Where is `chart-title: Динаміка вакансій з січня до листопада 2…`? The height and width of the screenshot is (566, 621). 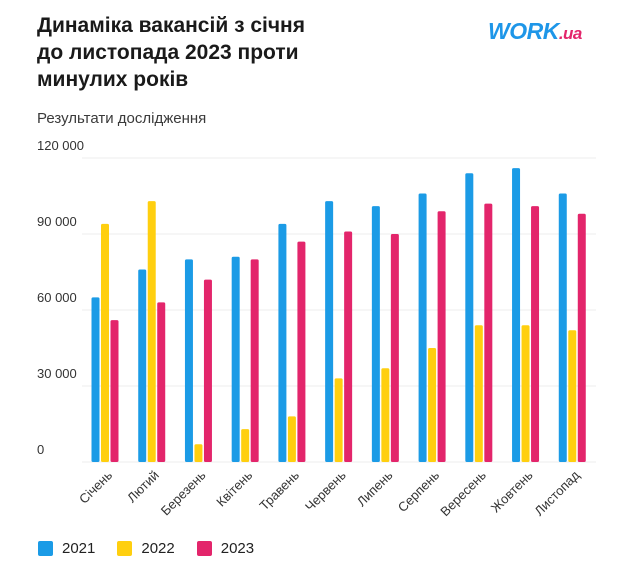
chart-title: Динаміка вакансій з січня до листопада 2… is located at coordinates (247, 52).